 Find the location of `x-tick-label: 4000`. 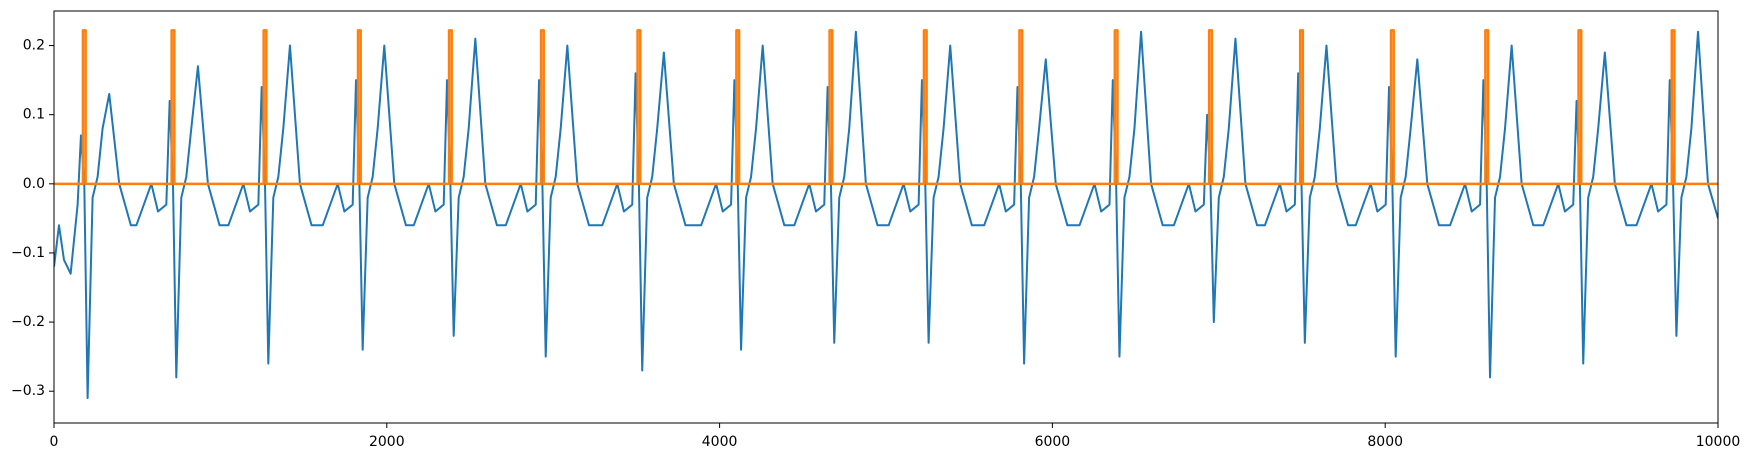

x-tick-label: 4000 is located at coordinates (720, 442).